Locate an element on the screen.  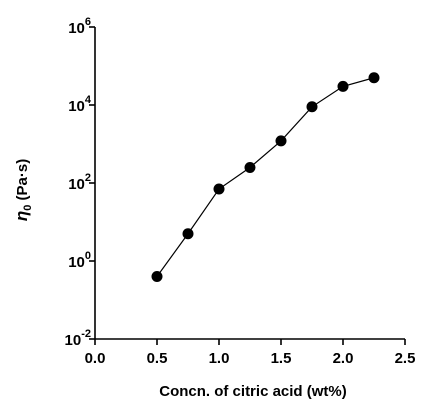
y-ticks: 10⁻² 10⁰ 10² 10⁴ 10⁶ is located at coordinates (80, 182).